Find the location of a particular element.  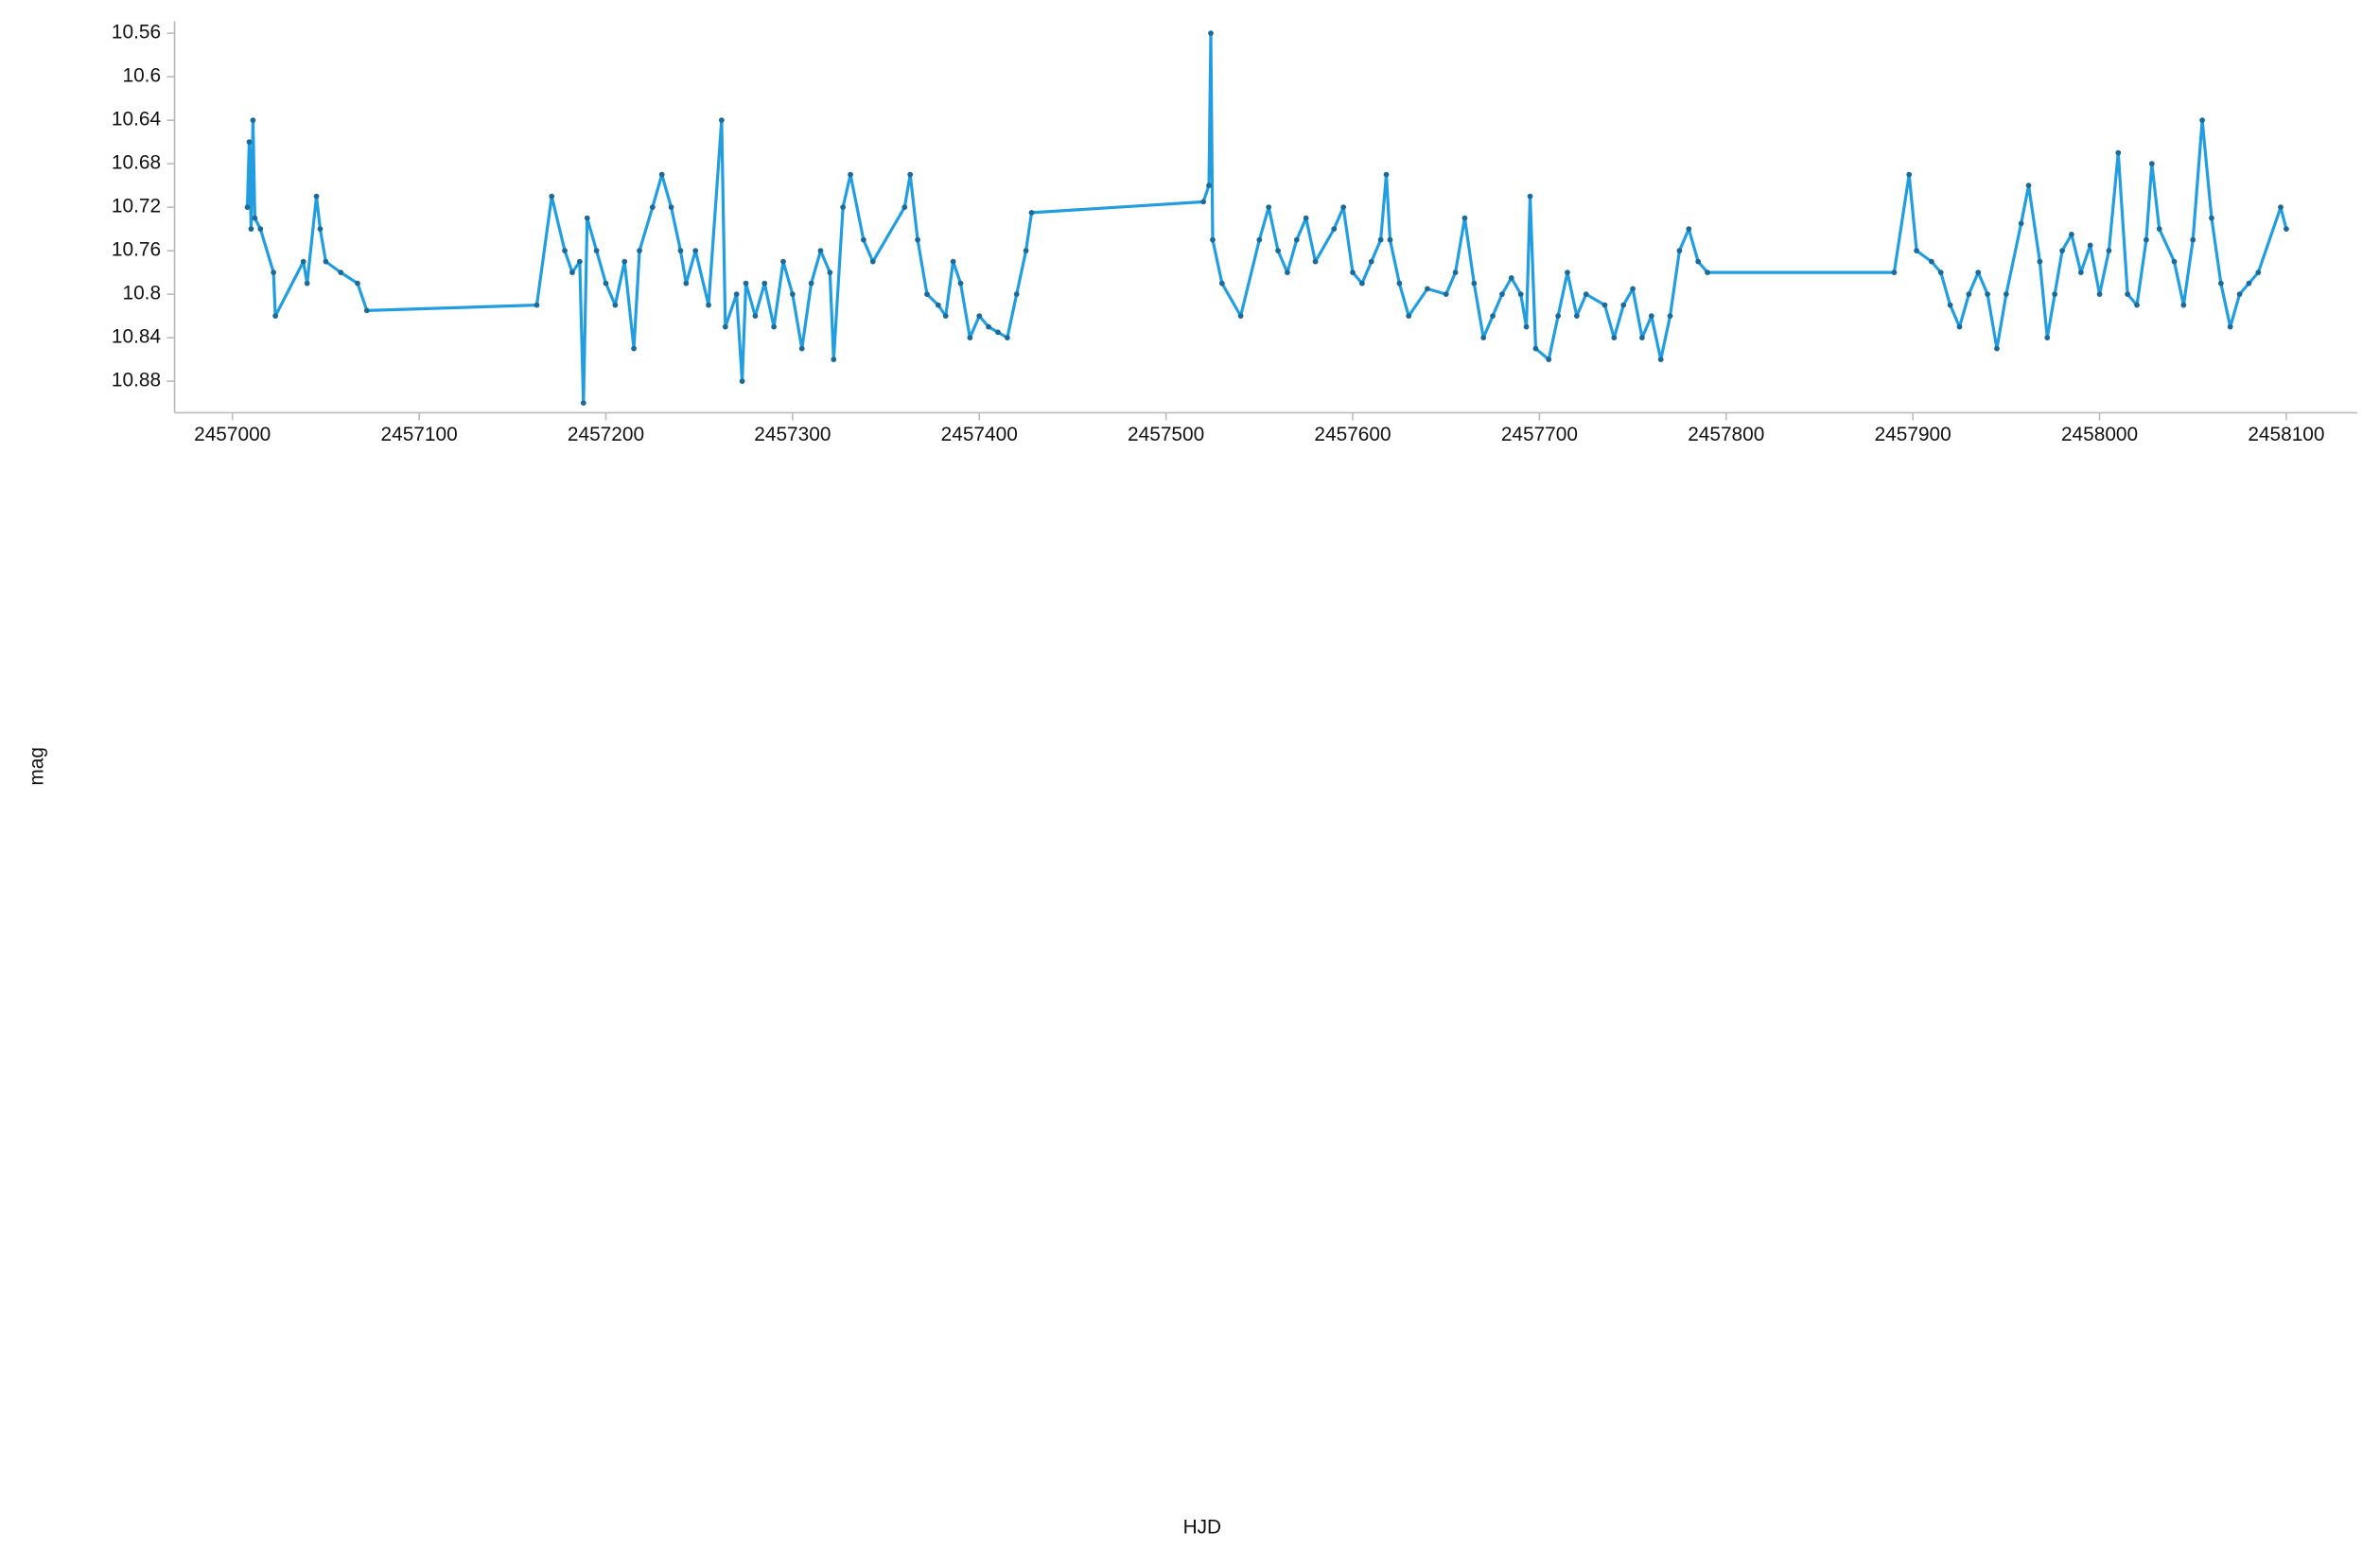

y-tick-label: 10.84 is located at coordinates (136, 337).